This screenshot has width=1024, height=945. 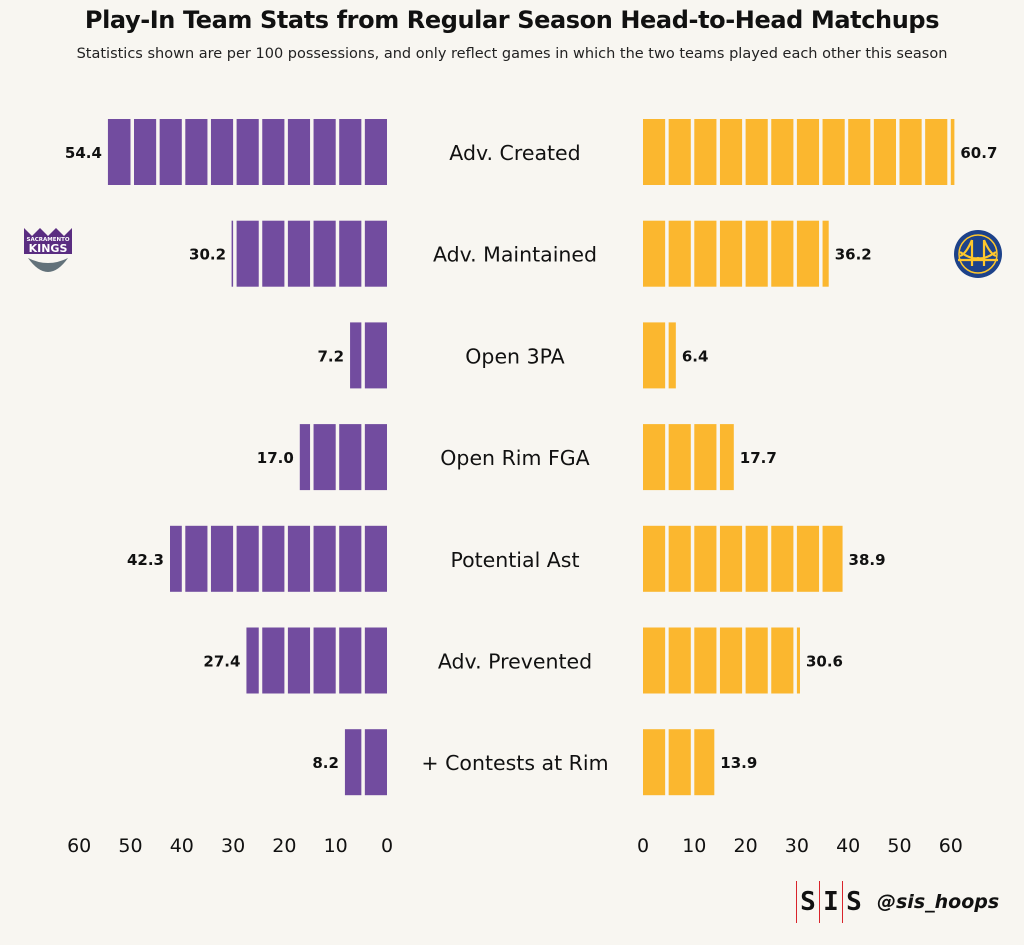 I want to click on category-label-adv-prevented: Adv. Prevented, so click(x=515, y=662).